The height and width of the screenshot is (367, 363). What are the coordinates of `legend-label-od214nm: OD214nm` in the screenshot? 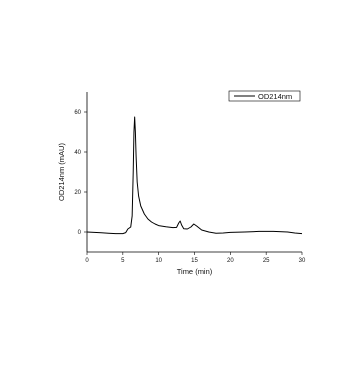 It's located at (275, 96).